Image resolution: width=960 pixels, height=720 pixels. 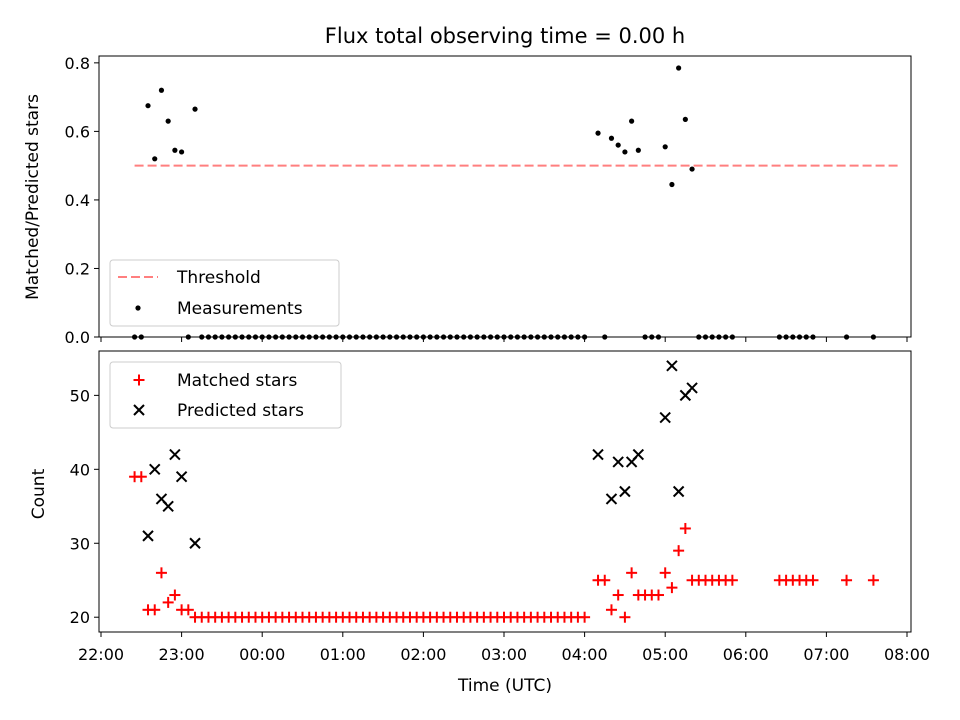 What do you see at coordinates (101, 654) in the screenshot?
I see `bottom-x-tick-label: 22:00` at bounding box center [101, 654].